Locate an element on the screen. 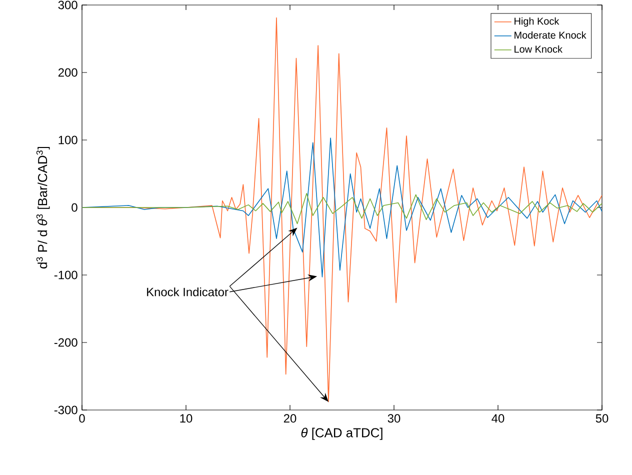 This screenshot has height=475, width=632. x-tick-label: 0 is located at coordinates (82, 418).